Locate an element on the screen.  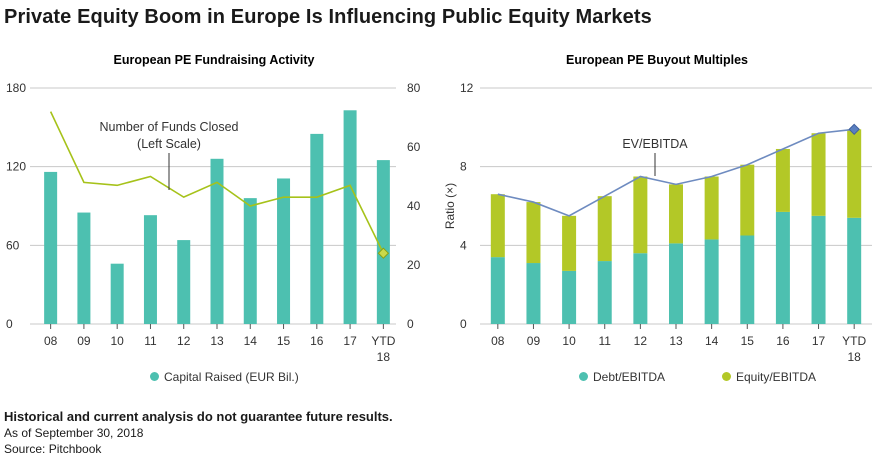
right-axis-tick-label: 60 is located at coordinates (414, 147).